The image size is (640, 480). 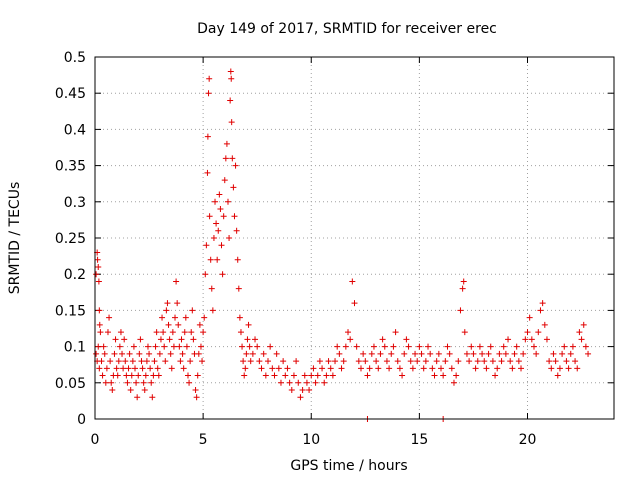 What do you see at coordinates (70, 311) in the screenshot?
I see `y-tick-label: 0.15` at bounding box center [70, 311].